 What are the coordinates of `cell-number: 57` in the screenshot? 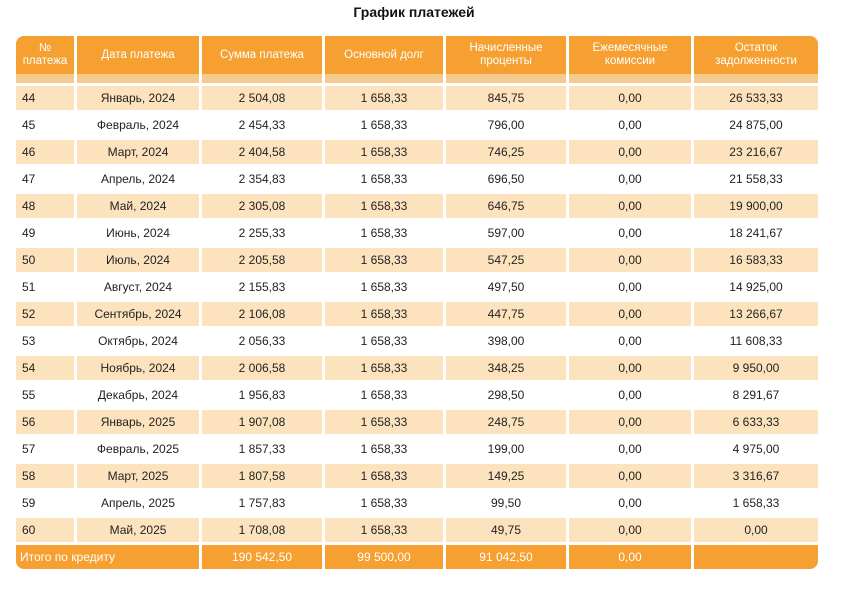 It's located at (45, 449).